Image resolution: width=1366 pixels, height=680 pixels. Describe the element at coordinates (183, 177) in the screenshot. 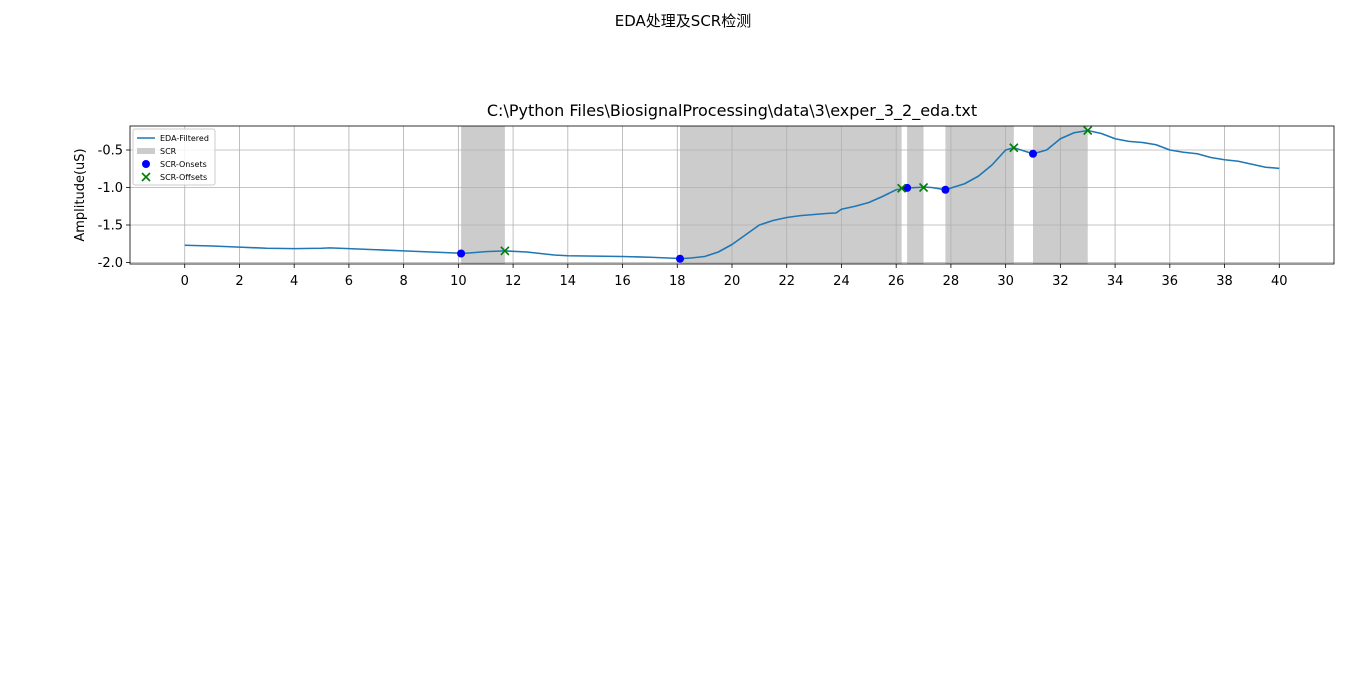

I see `legend-entry-offsets: SCR-Offsets` at that location.